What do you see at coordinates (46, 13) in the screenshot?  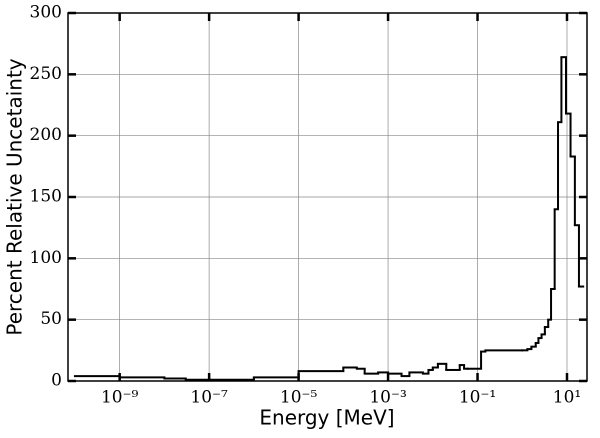 I see `y-tick-label: 300` at bounding box center [46, 13].